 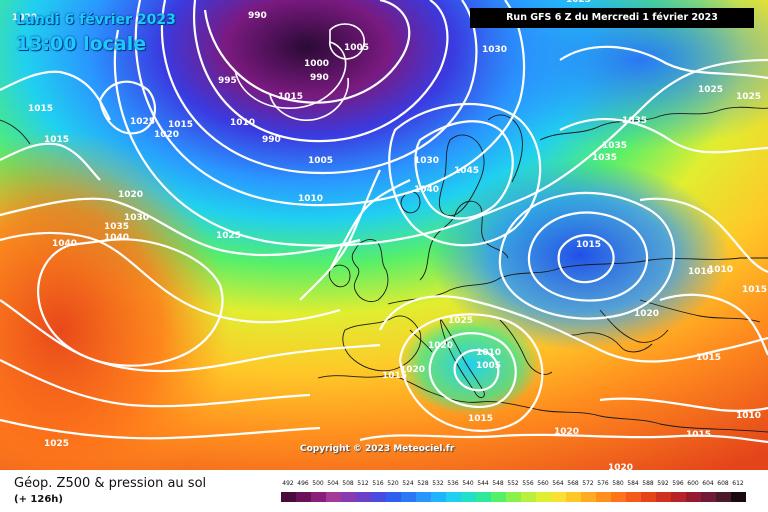 What do you see at coordinates (588, 483) in the screenshot?
I see `scale-tick-label: 572` at bounding box center [588, 483].